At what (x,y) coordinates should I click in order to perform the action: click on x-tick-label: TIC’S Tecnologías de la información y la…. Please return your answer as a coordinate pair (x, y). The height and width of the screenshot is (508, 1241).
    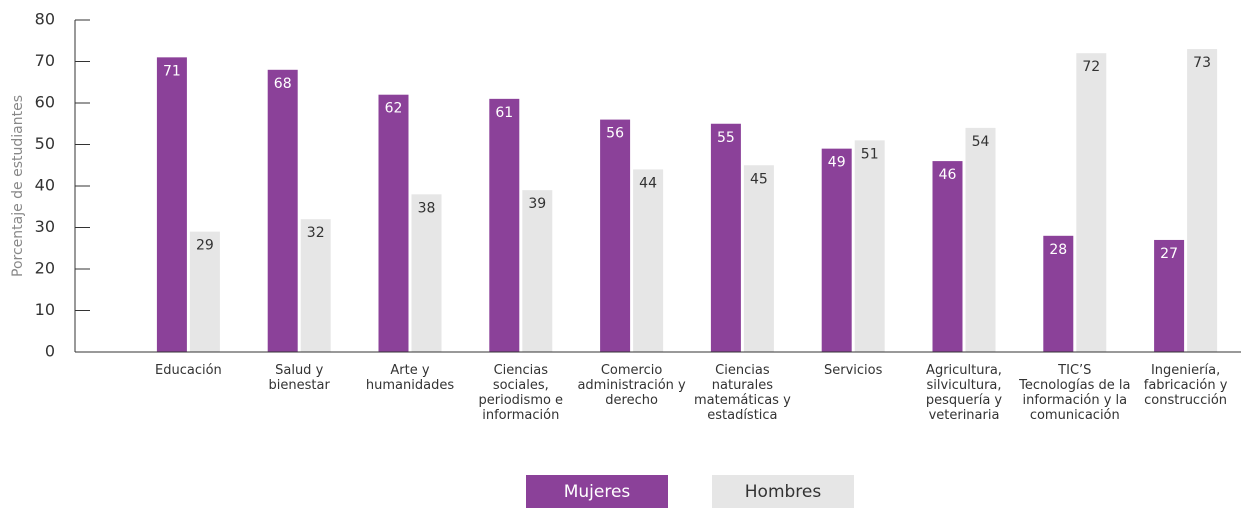
    Looking at the image, I should click on (1075, 393).